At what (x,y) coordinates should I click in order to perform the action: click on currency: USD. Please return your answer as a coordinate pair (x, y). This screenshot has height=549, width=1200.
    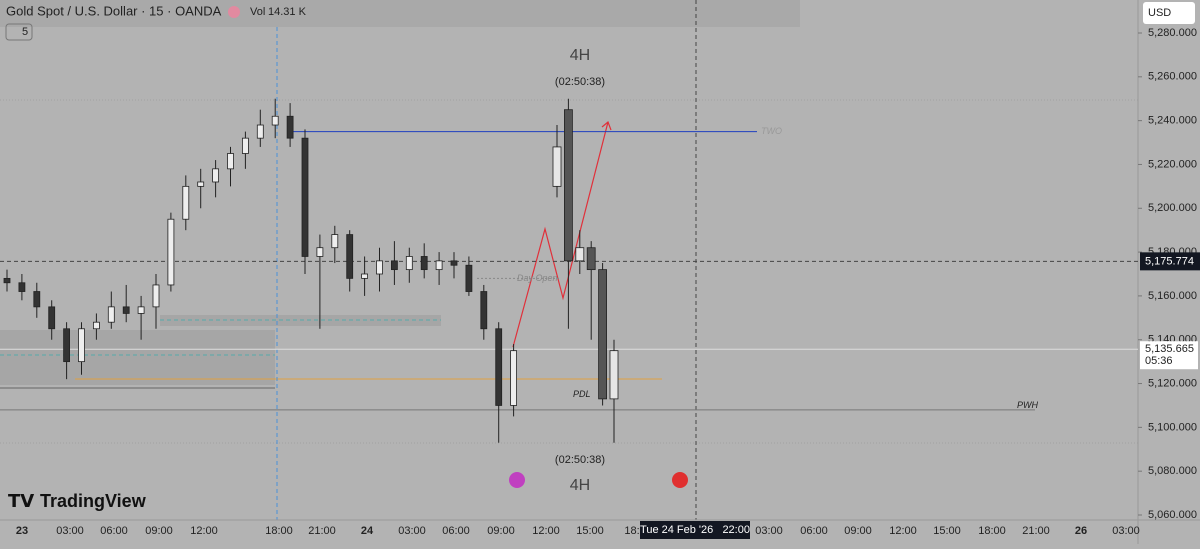
    Looking at the image, I should click on (1159, 13).